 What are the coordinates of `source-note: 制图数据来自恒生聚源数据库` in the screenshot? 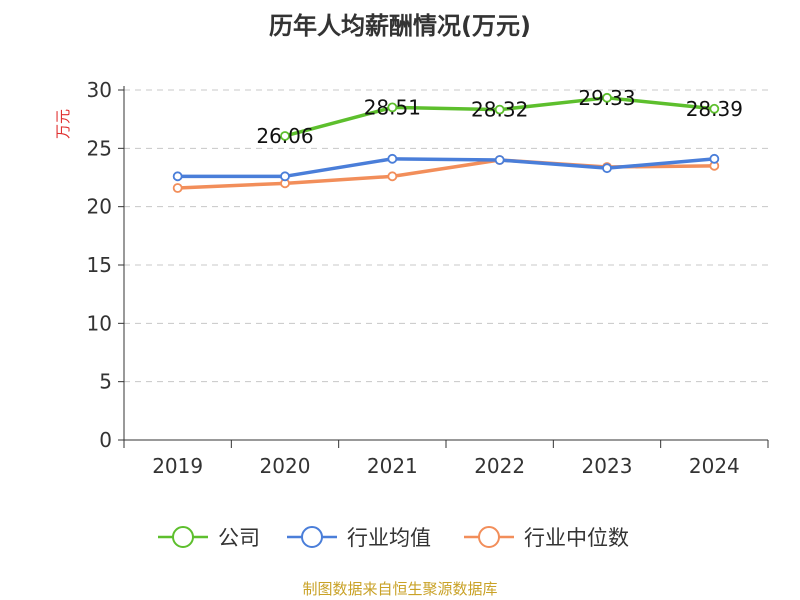 It's located at (399, 589).